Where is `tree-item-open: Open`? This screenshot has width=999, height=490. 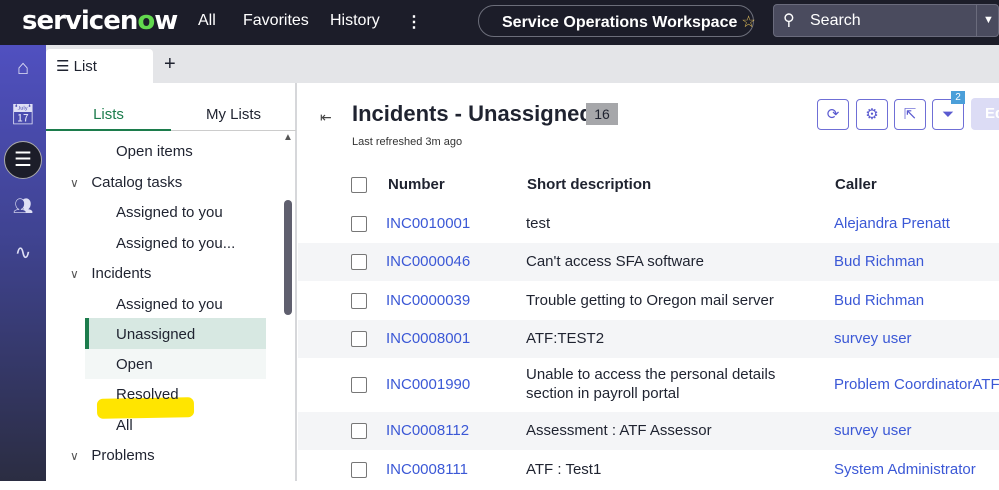 tree-item-open: Open is located at coordinates (134, 364).